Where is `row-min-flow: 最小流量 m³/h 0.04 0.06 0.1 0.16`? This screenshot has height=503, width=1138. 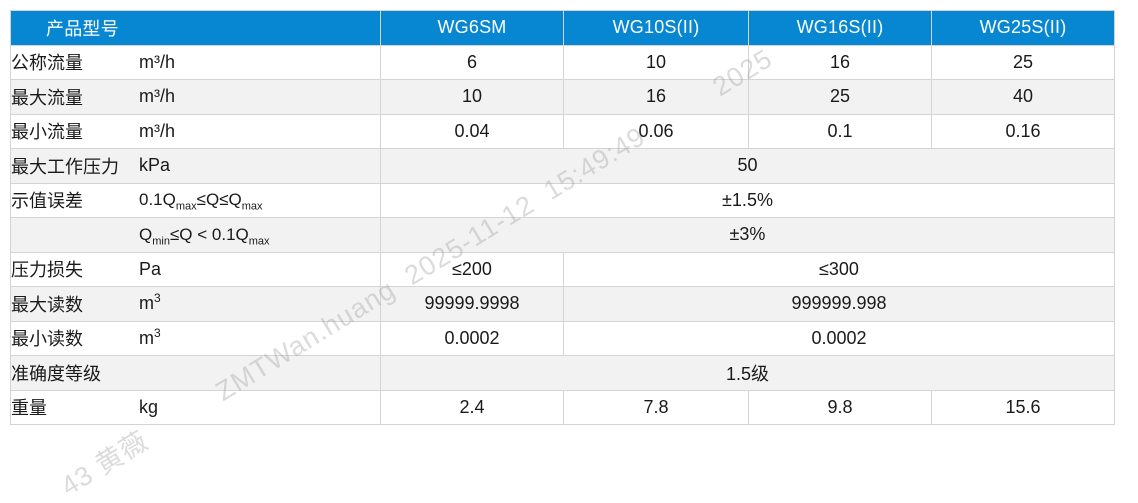 row-min-flow: 最小流量 m³/h 0.04 0.06 0.1 0.16 is located at coordinates (562, 131).